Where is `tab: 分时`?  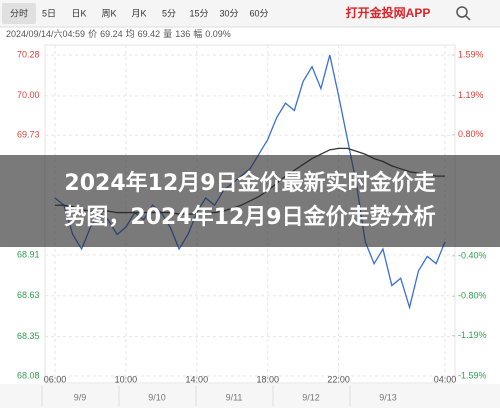
tab: 分时 is located at coordinates (19, 12).